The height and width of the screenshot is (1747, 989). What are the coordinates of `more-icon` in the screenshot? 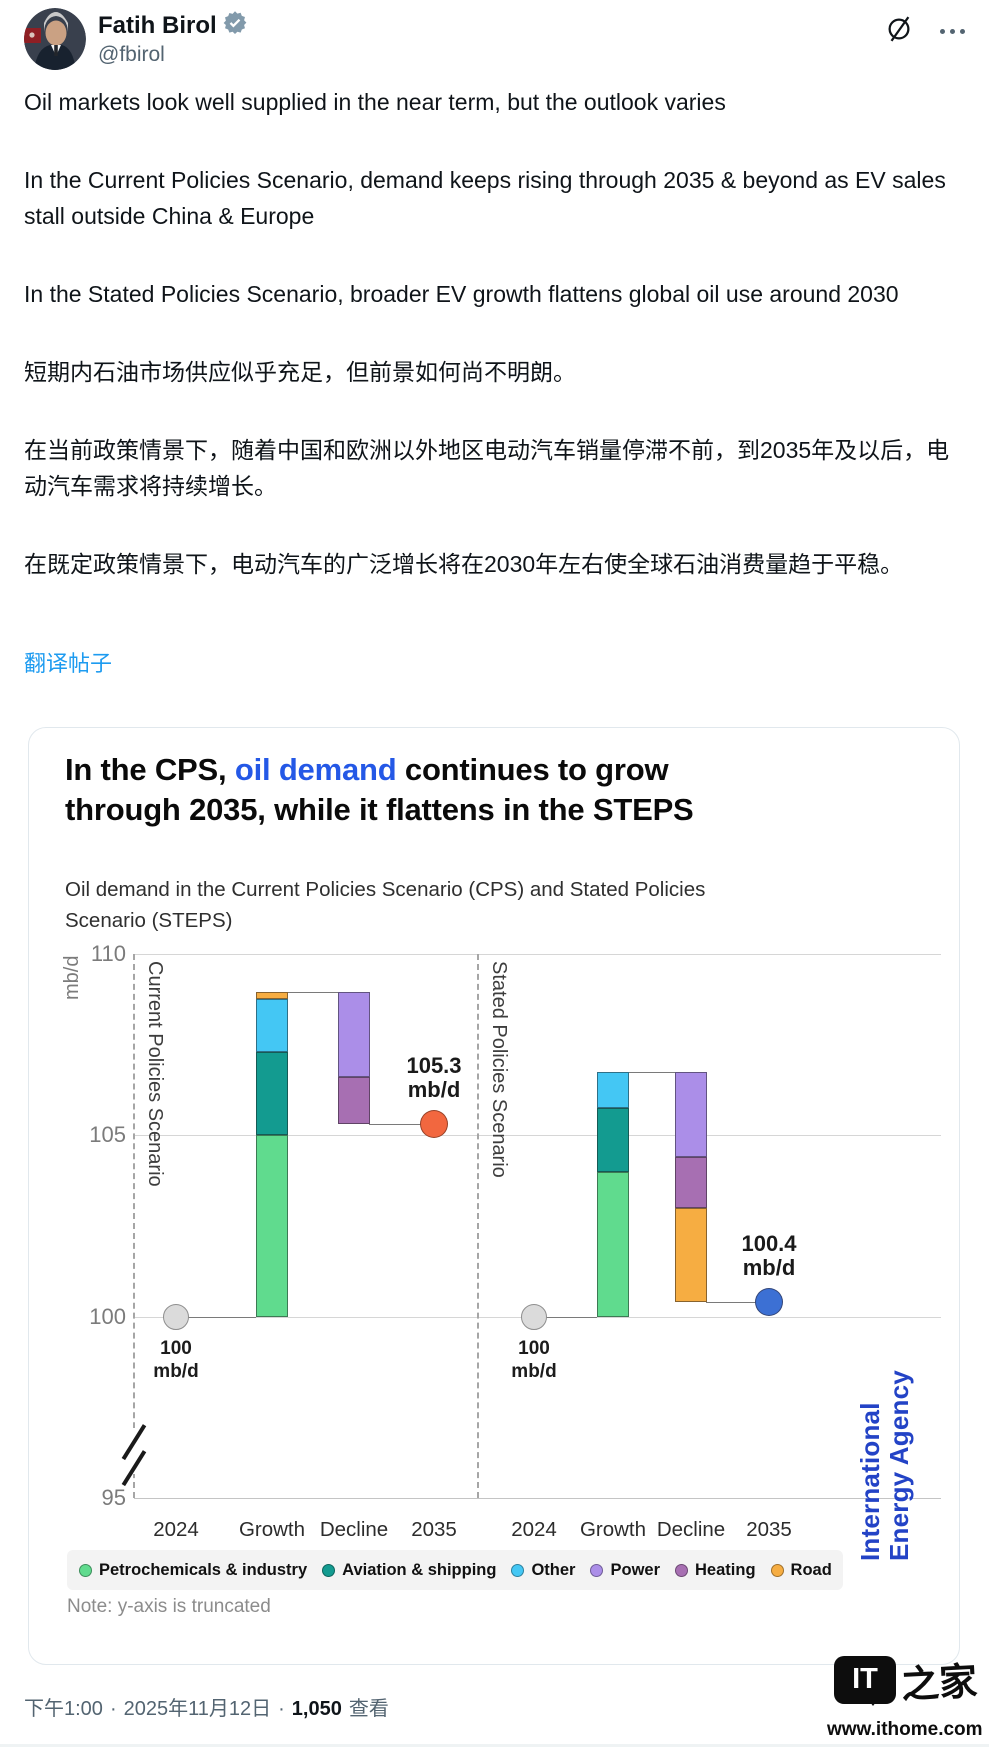 It's located at (952, 31).